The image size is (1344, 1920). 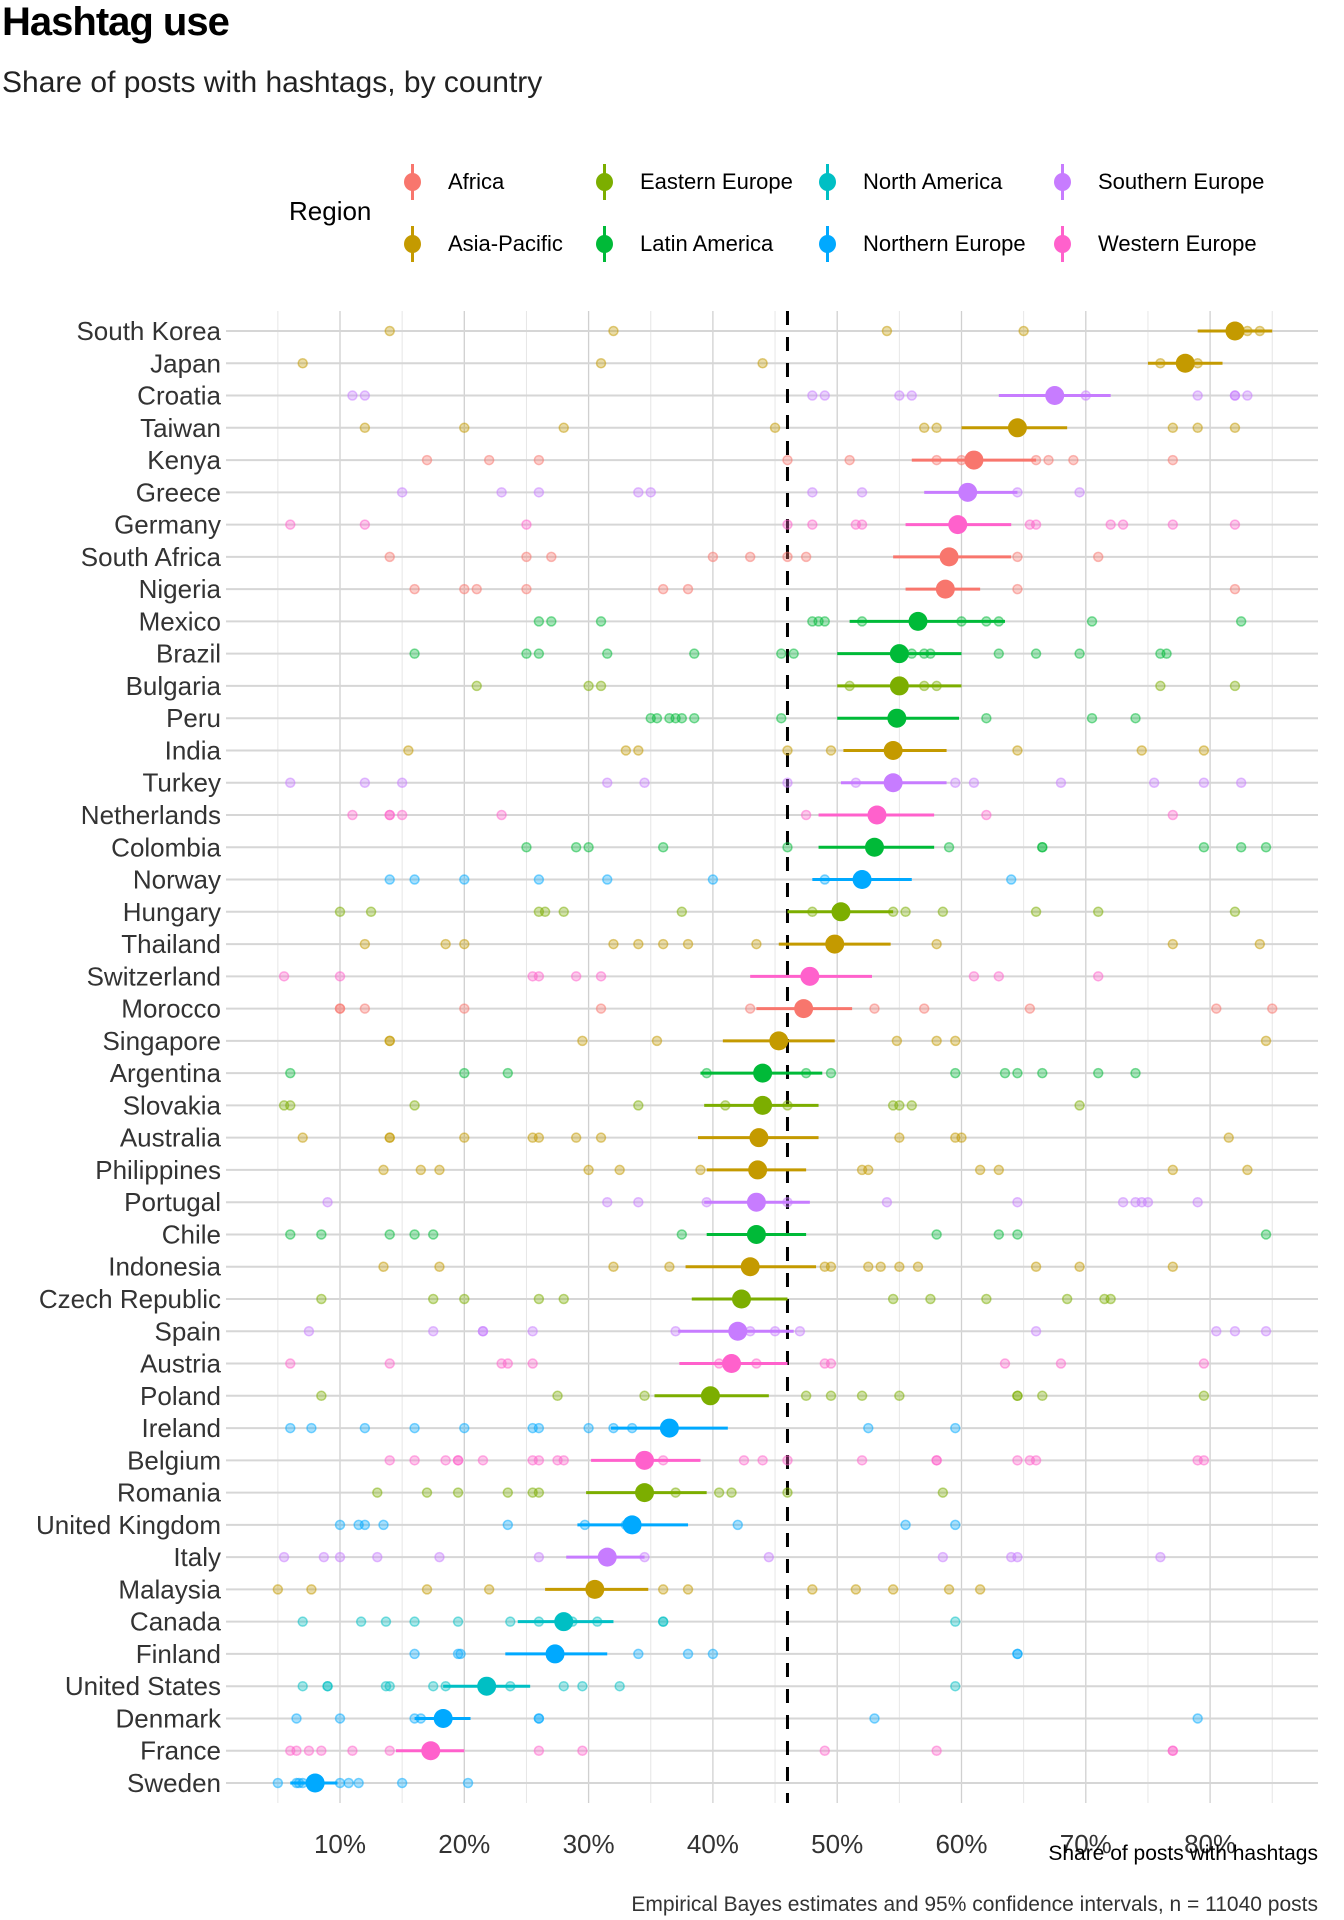 I want to click on y-tick-label: Portugal, so click(x=172, y=1202).